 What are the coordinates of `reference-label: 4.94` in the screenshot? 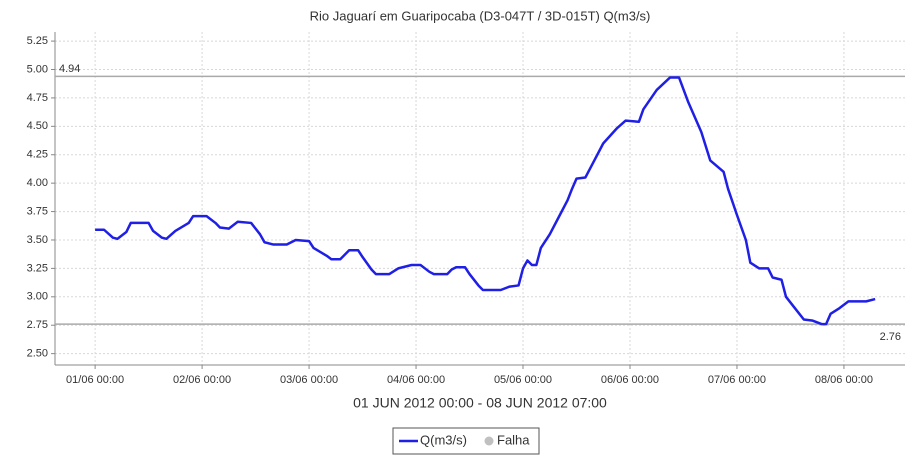 It's located at (69, 69).